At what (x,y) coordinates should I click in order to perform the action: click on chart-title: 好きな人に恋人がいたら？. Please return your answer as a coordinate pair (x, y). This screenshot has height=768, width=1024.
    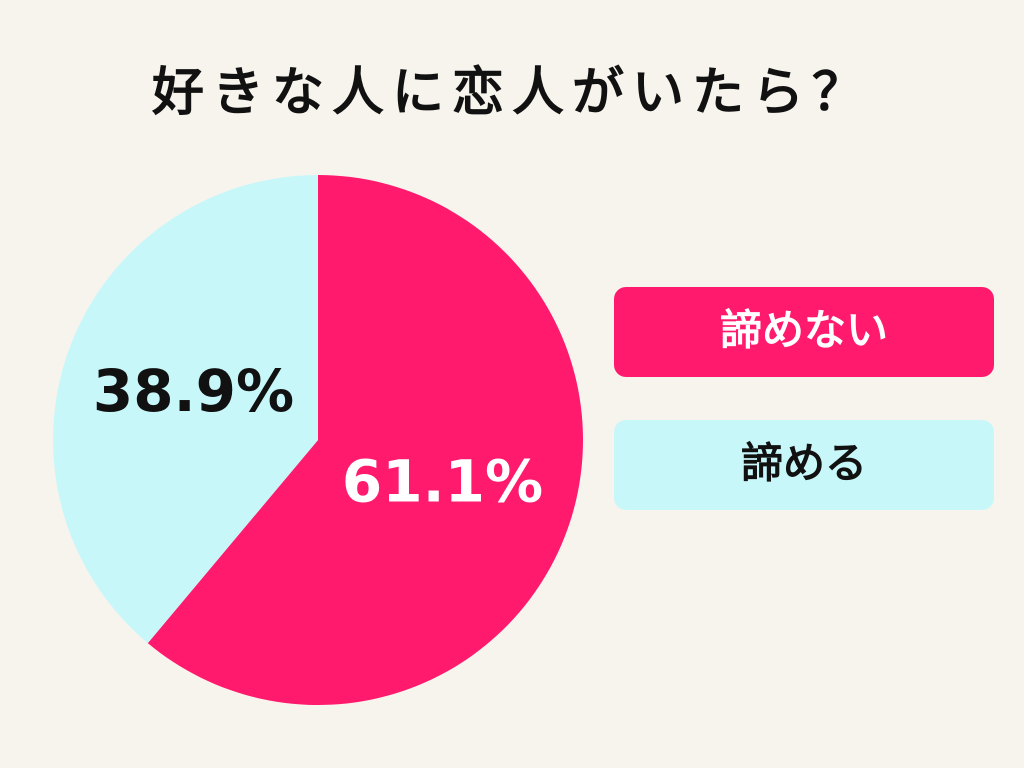
    Looking at the image, I should click on (511, 93).